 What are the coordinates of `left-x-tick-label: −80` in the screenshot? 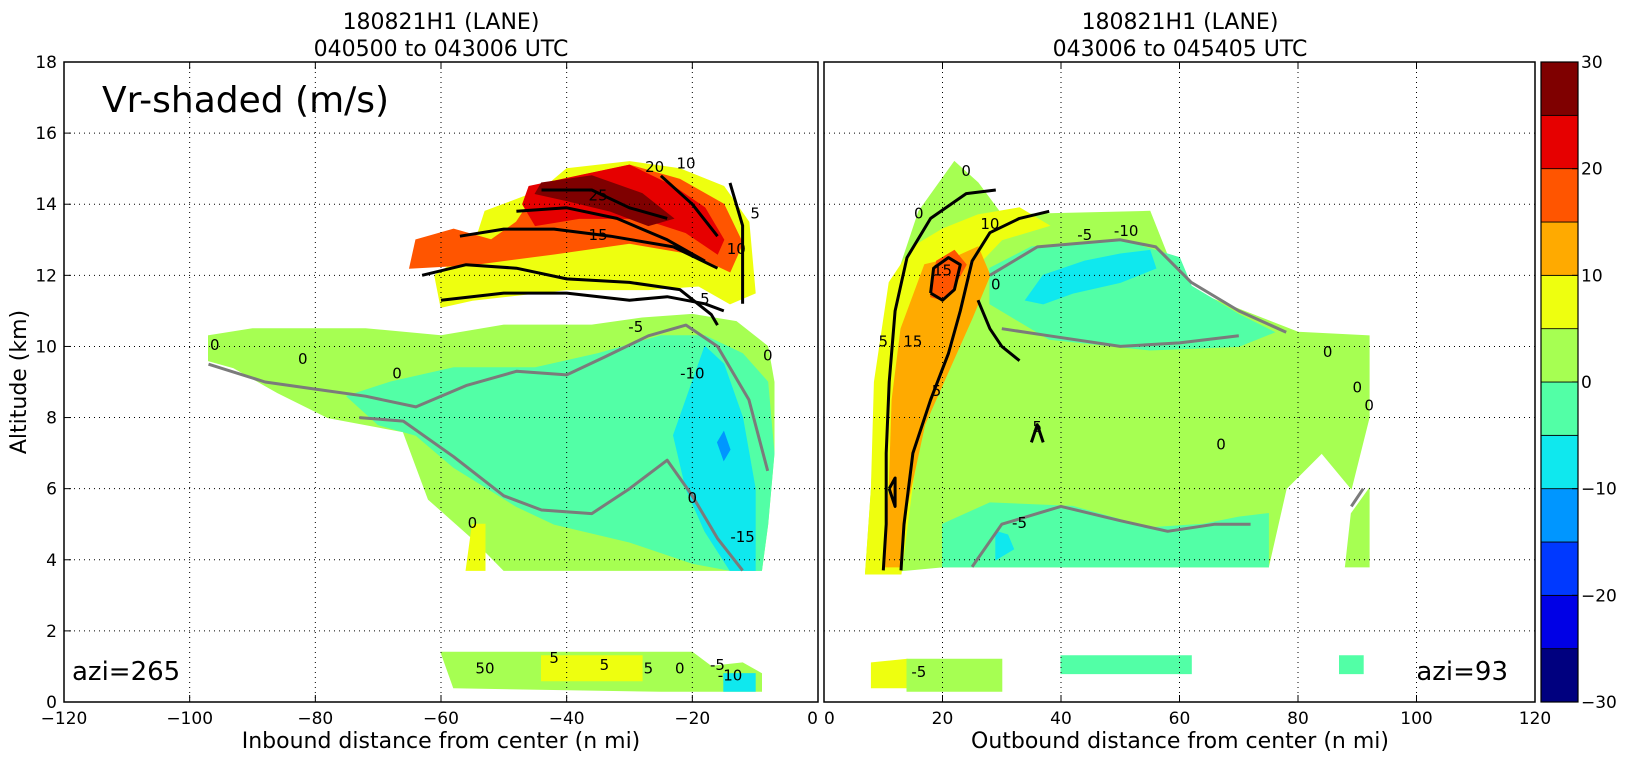 It's located at (315, 719).